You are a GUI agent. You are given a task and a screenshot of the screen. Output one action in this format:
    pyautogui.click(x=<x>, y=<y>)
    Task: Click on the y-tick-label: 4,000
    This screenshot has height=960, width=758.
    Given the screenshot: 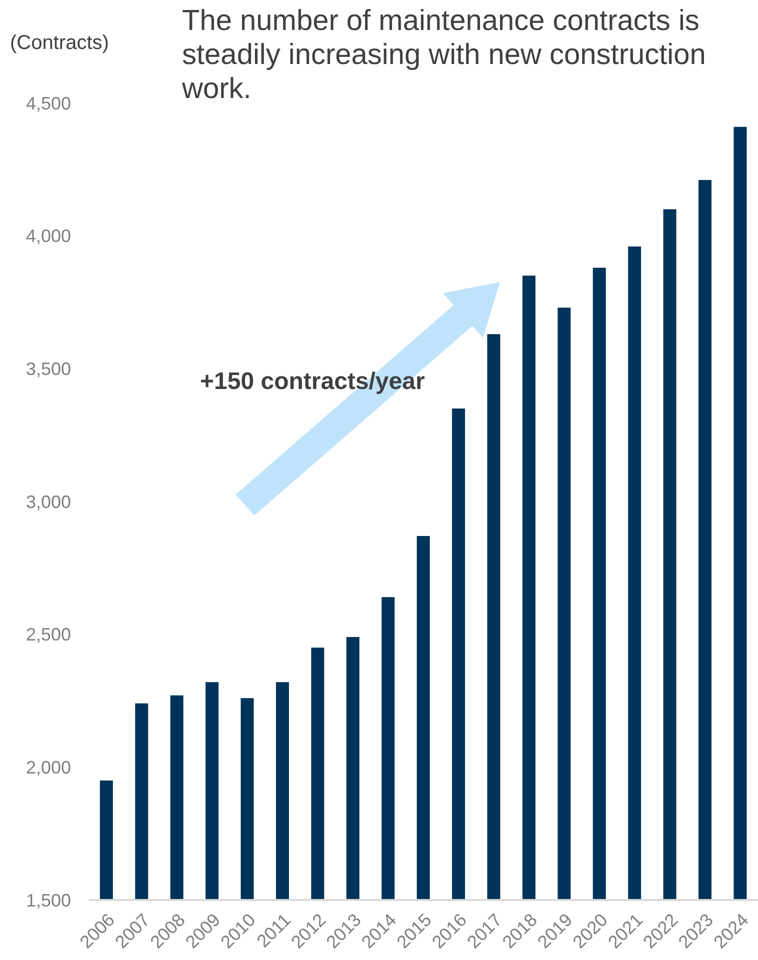 What is the action you would take?
    pyautogui.click(x=48, y=236)
    